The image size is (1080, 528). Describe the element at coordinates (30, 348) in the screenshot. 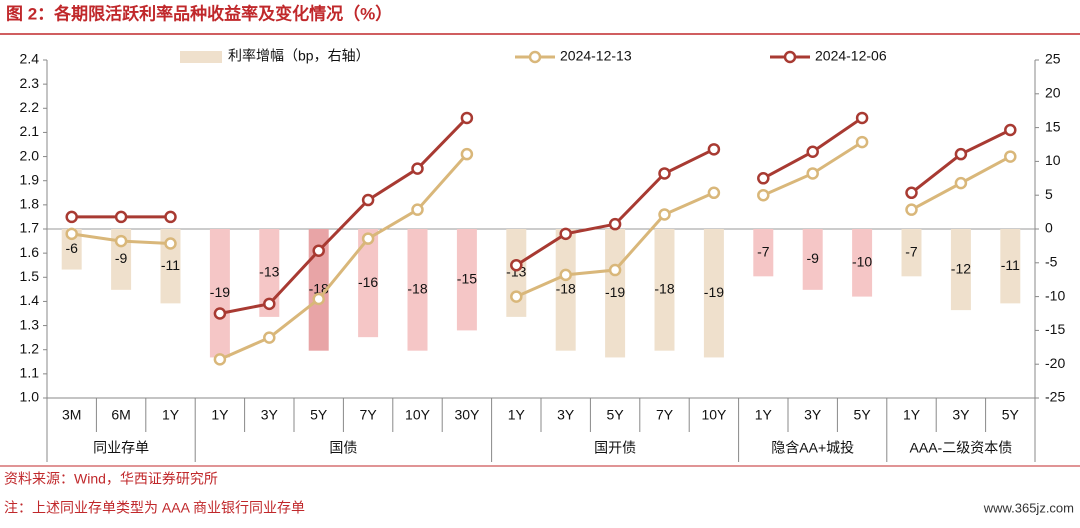

I see `y-tick-label: 1.2` at that location.